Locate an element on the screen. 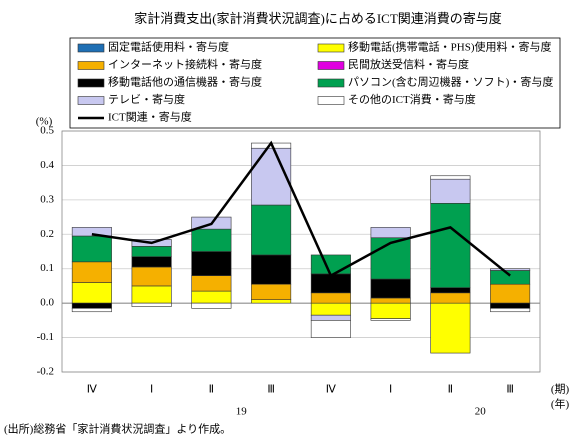 This screenshot has height=437, width=580. legend-label: テレビ・寄与度 is located at coordinates (146, 99).